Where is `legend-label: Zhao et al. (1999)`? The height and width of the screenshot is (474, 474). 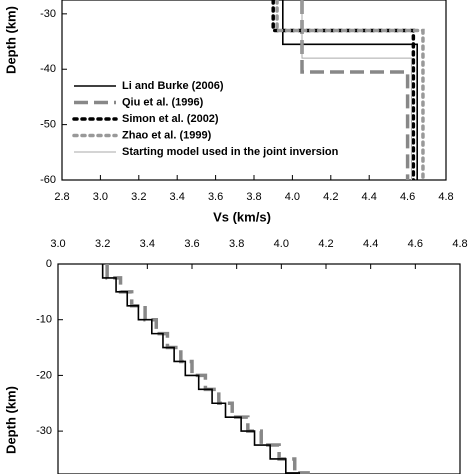 legend-label: Zhao et al. (1999) is located at coordinates (167, 135).